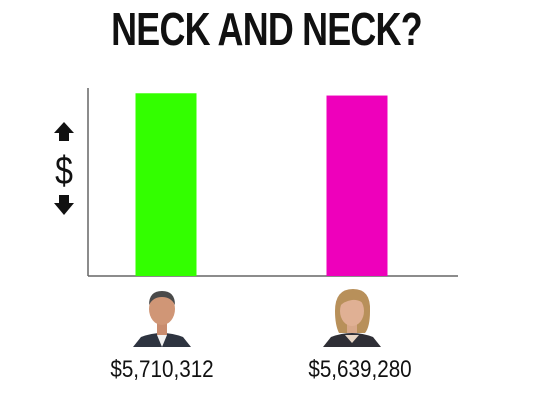  I want to click on candidate-photo-woman, so click(352, 318).